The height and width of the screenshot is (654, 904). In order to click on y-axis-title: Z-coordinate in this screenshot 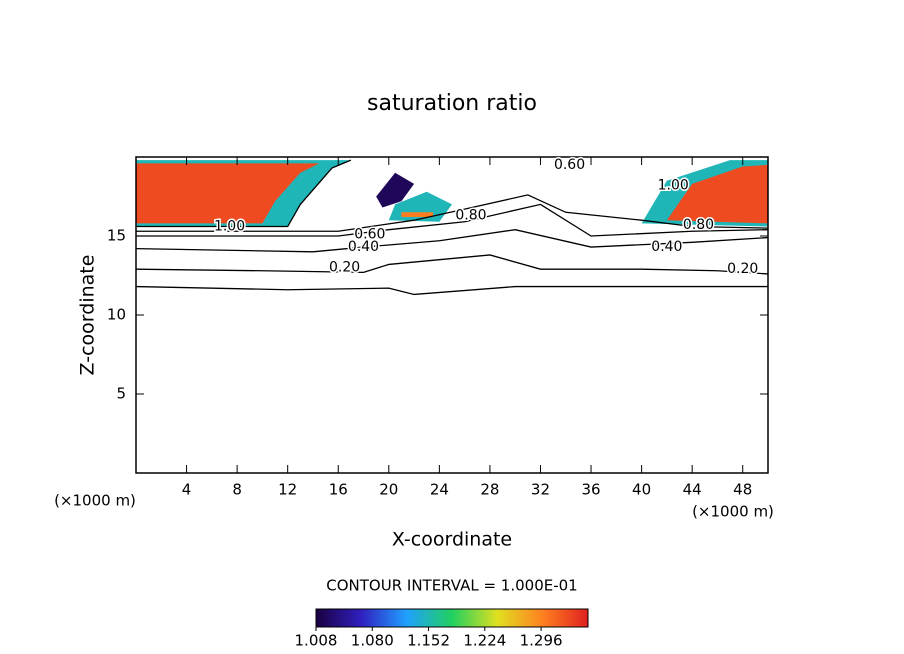, I will do `click(88, 315)`.